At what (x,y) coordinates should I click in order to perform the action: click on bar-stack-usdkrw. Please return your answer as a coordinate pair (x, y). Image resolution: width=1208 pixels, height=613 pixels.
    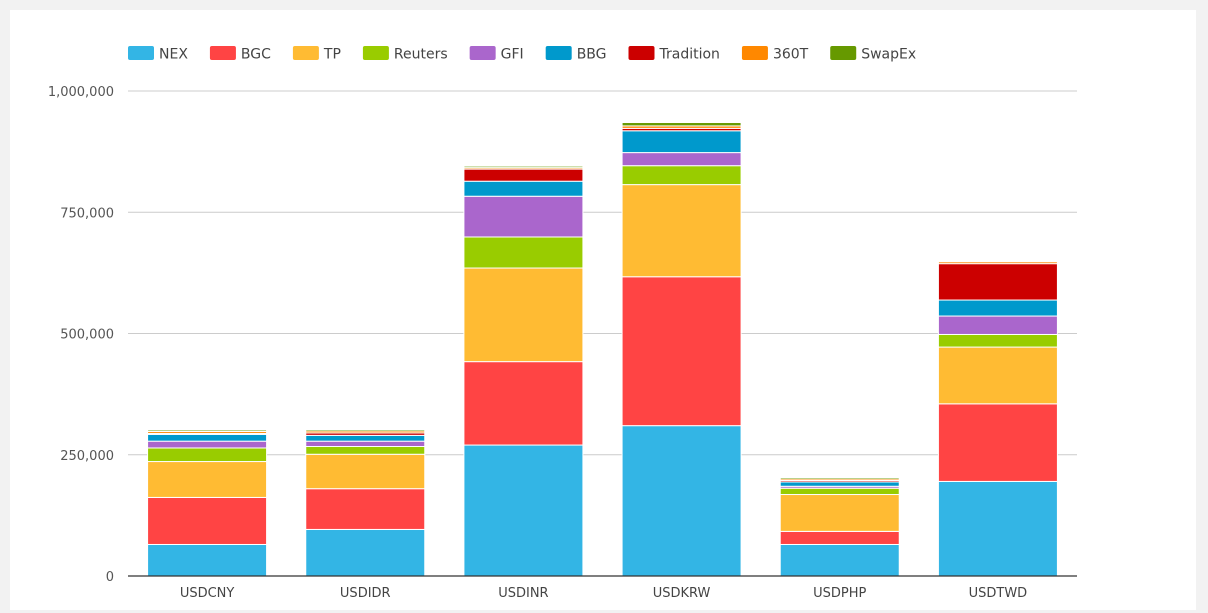
    Looking at the image, I should click on (681, 349).